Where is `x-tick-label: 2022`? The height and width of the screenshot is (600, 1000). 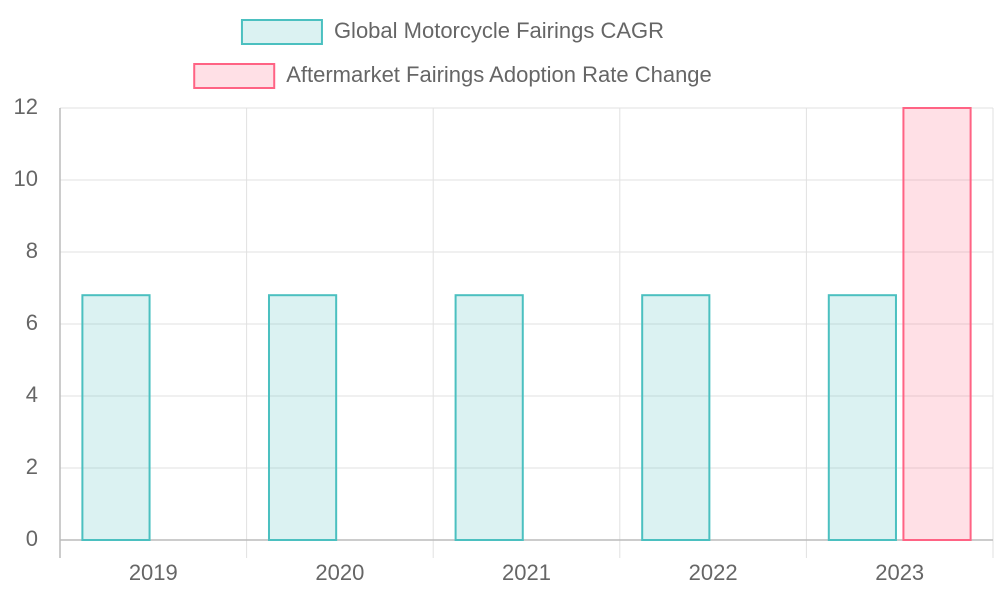
x-tick-label: 2022 is located at coordinates (713, 572).